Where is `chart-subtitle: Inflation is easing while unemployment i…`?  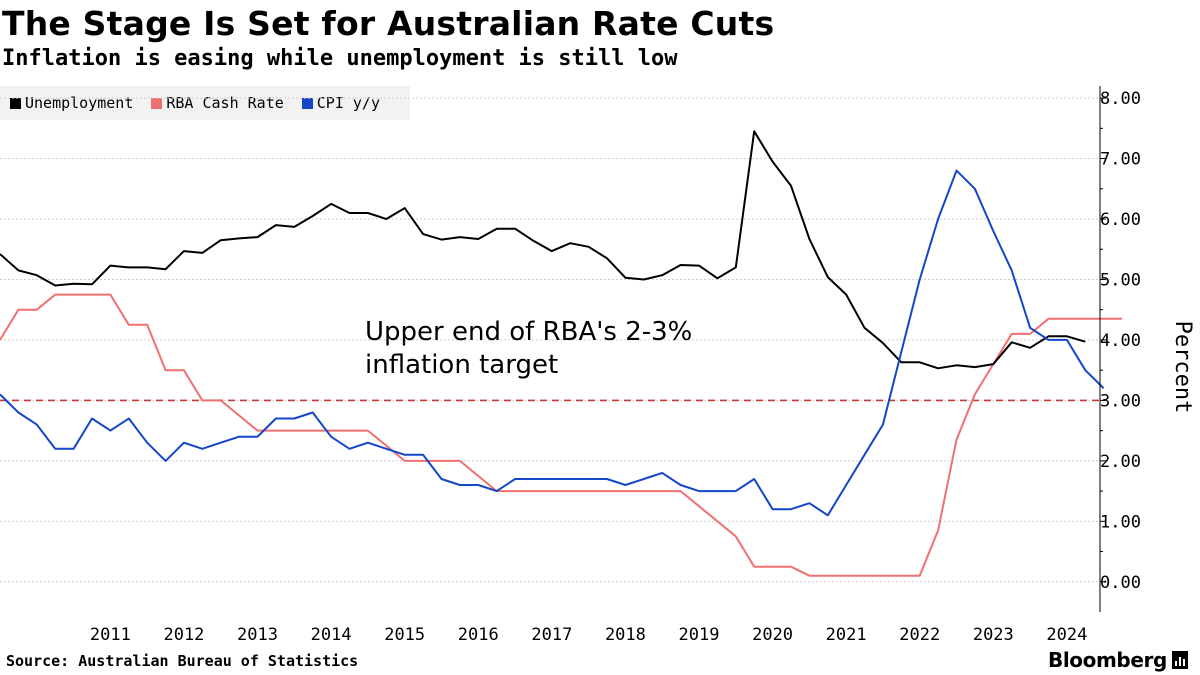
chart-subtitle: Inflation is easing while unemployment i… is located at coordinates (340, 58).